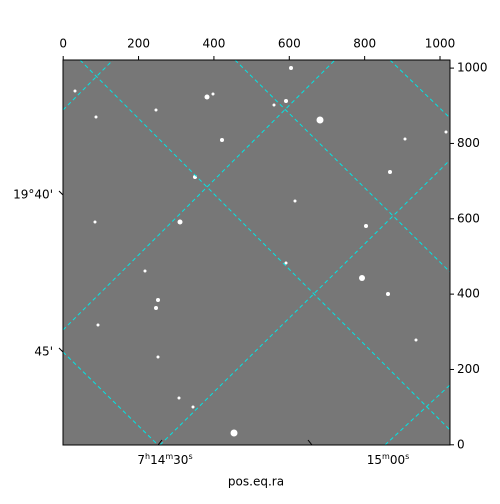 The width and height of the screenshot is (500, 504). I want to click on y-tick-label: 200, so click(468, 369).